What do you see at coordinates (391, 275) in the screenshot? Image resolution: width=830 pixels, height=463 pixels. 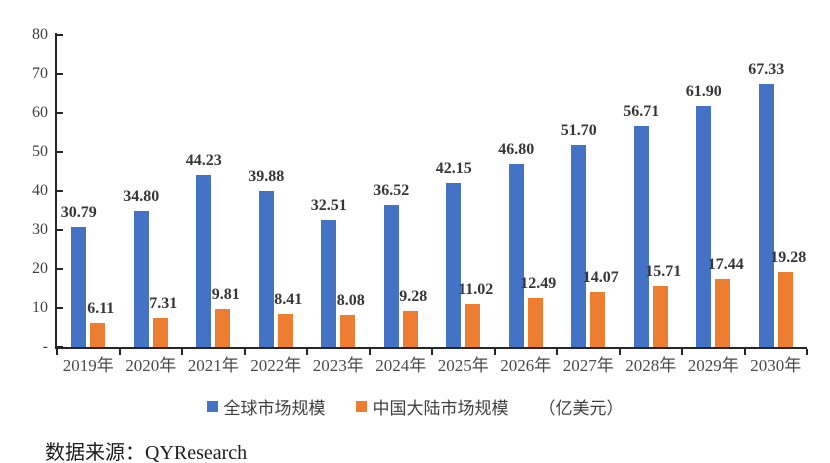 I see `bar-global-2024年` at bounding box center [391, 275].